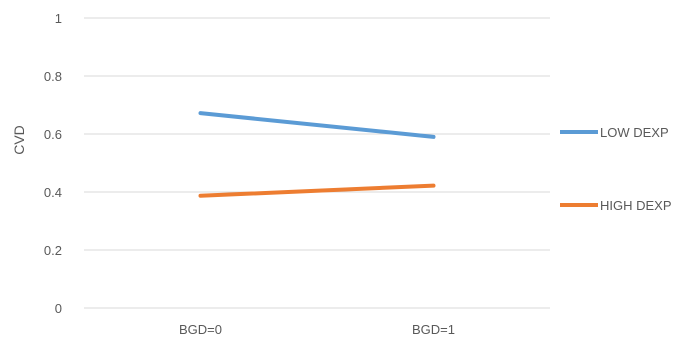  What do you see at coordinates (53, 250) in the screenshot?
I see `y-tick-label: 0.2` at bounding box center [53, 250].